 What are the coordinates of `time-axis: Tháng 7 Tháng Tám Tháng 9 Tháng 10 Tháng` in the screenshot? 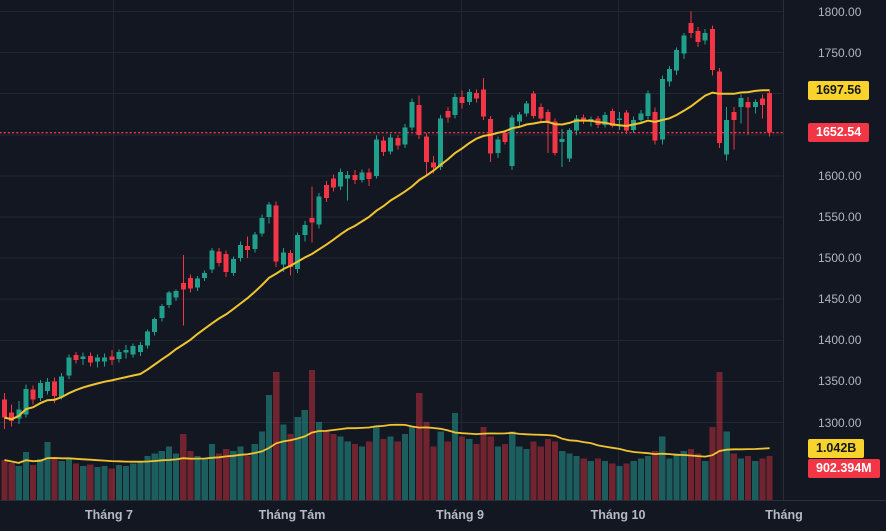 It's located at (443, 515).